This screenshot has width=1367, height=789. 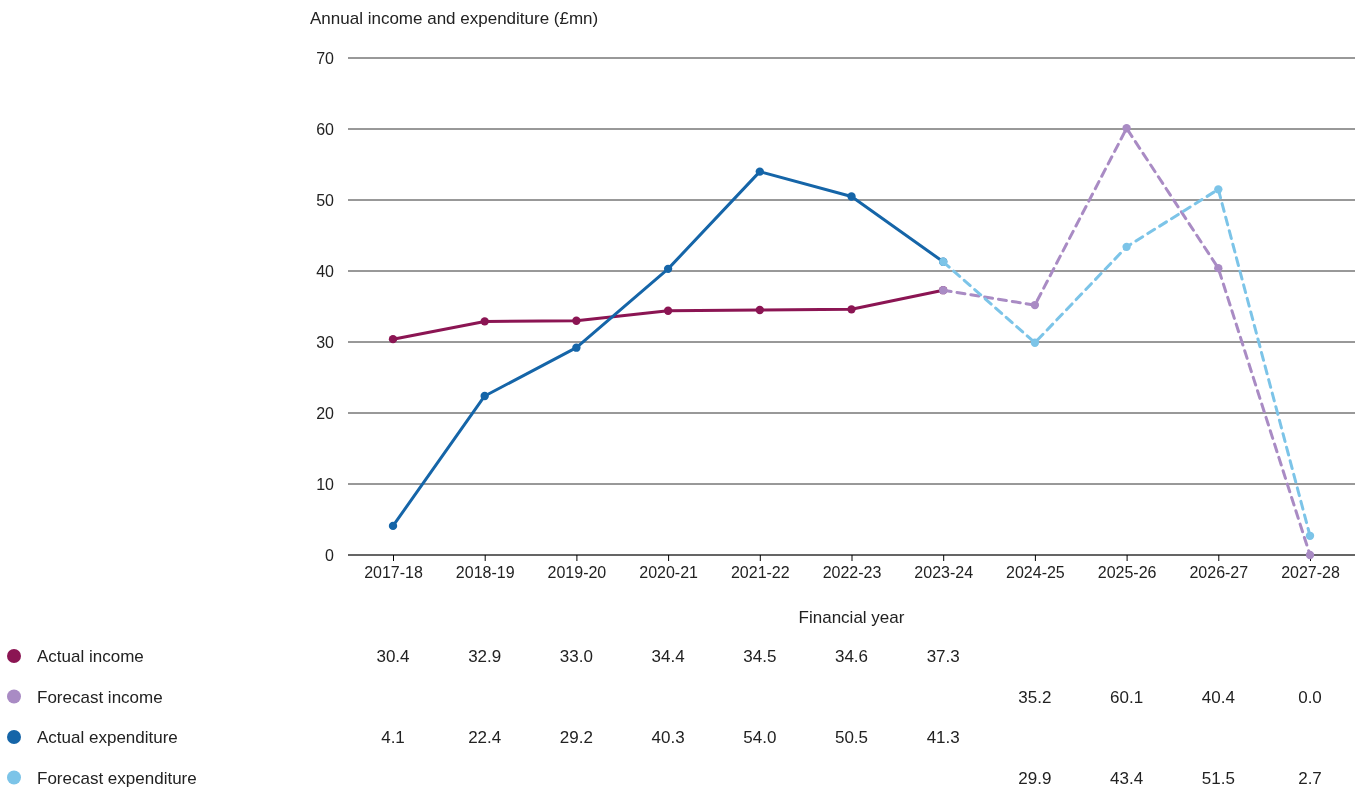 What do you see at coordinates (852, 573) in the screenshot?
I see `x-tick-label: 2022-23` at bounding box center [852, 573].